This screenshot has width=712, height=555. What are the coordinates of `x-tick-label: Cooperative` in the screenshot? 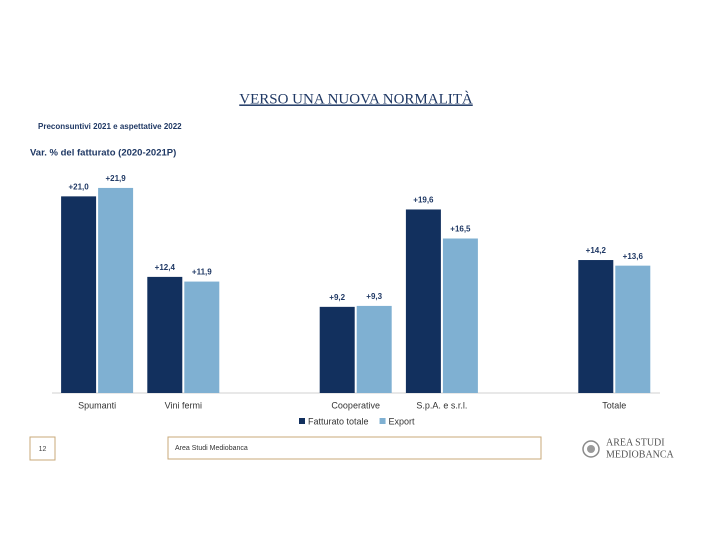 It's located at (355, 405).